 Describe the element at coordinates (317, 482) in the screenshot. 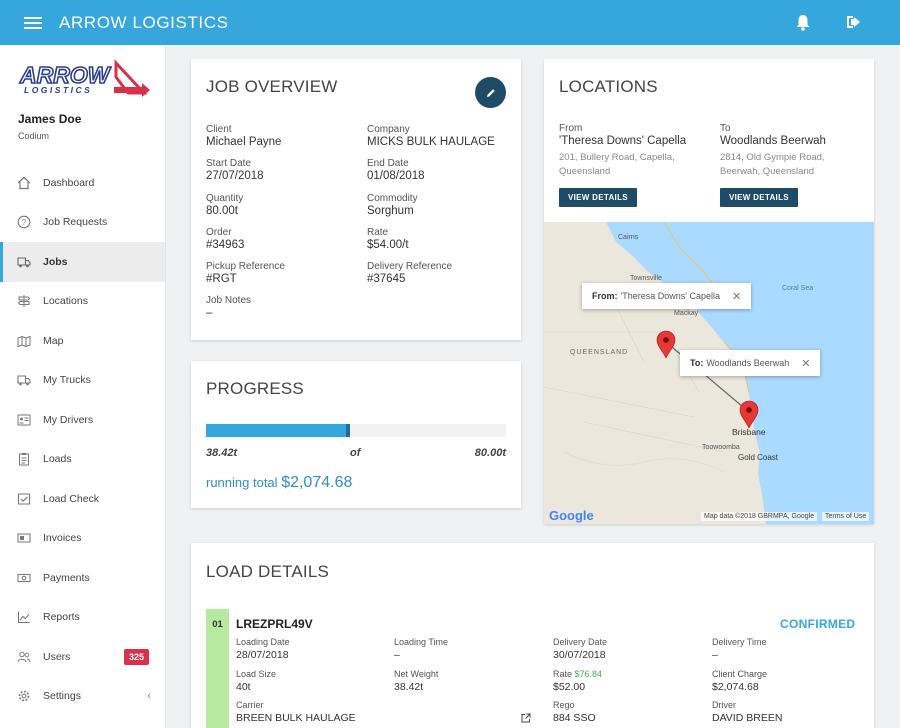

I see `running-total-value: $2,074.68` at that location.